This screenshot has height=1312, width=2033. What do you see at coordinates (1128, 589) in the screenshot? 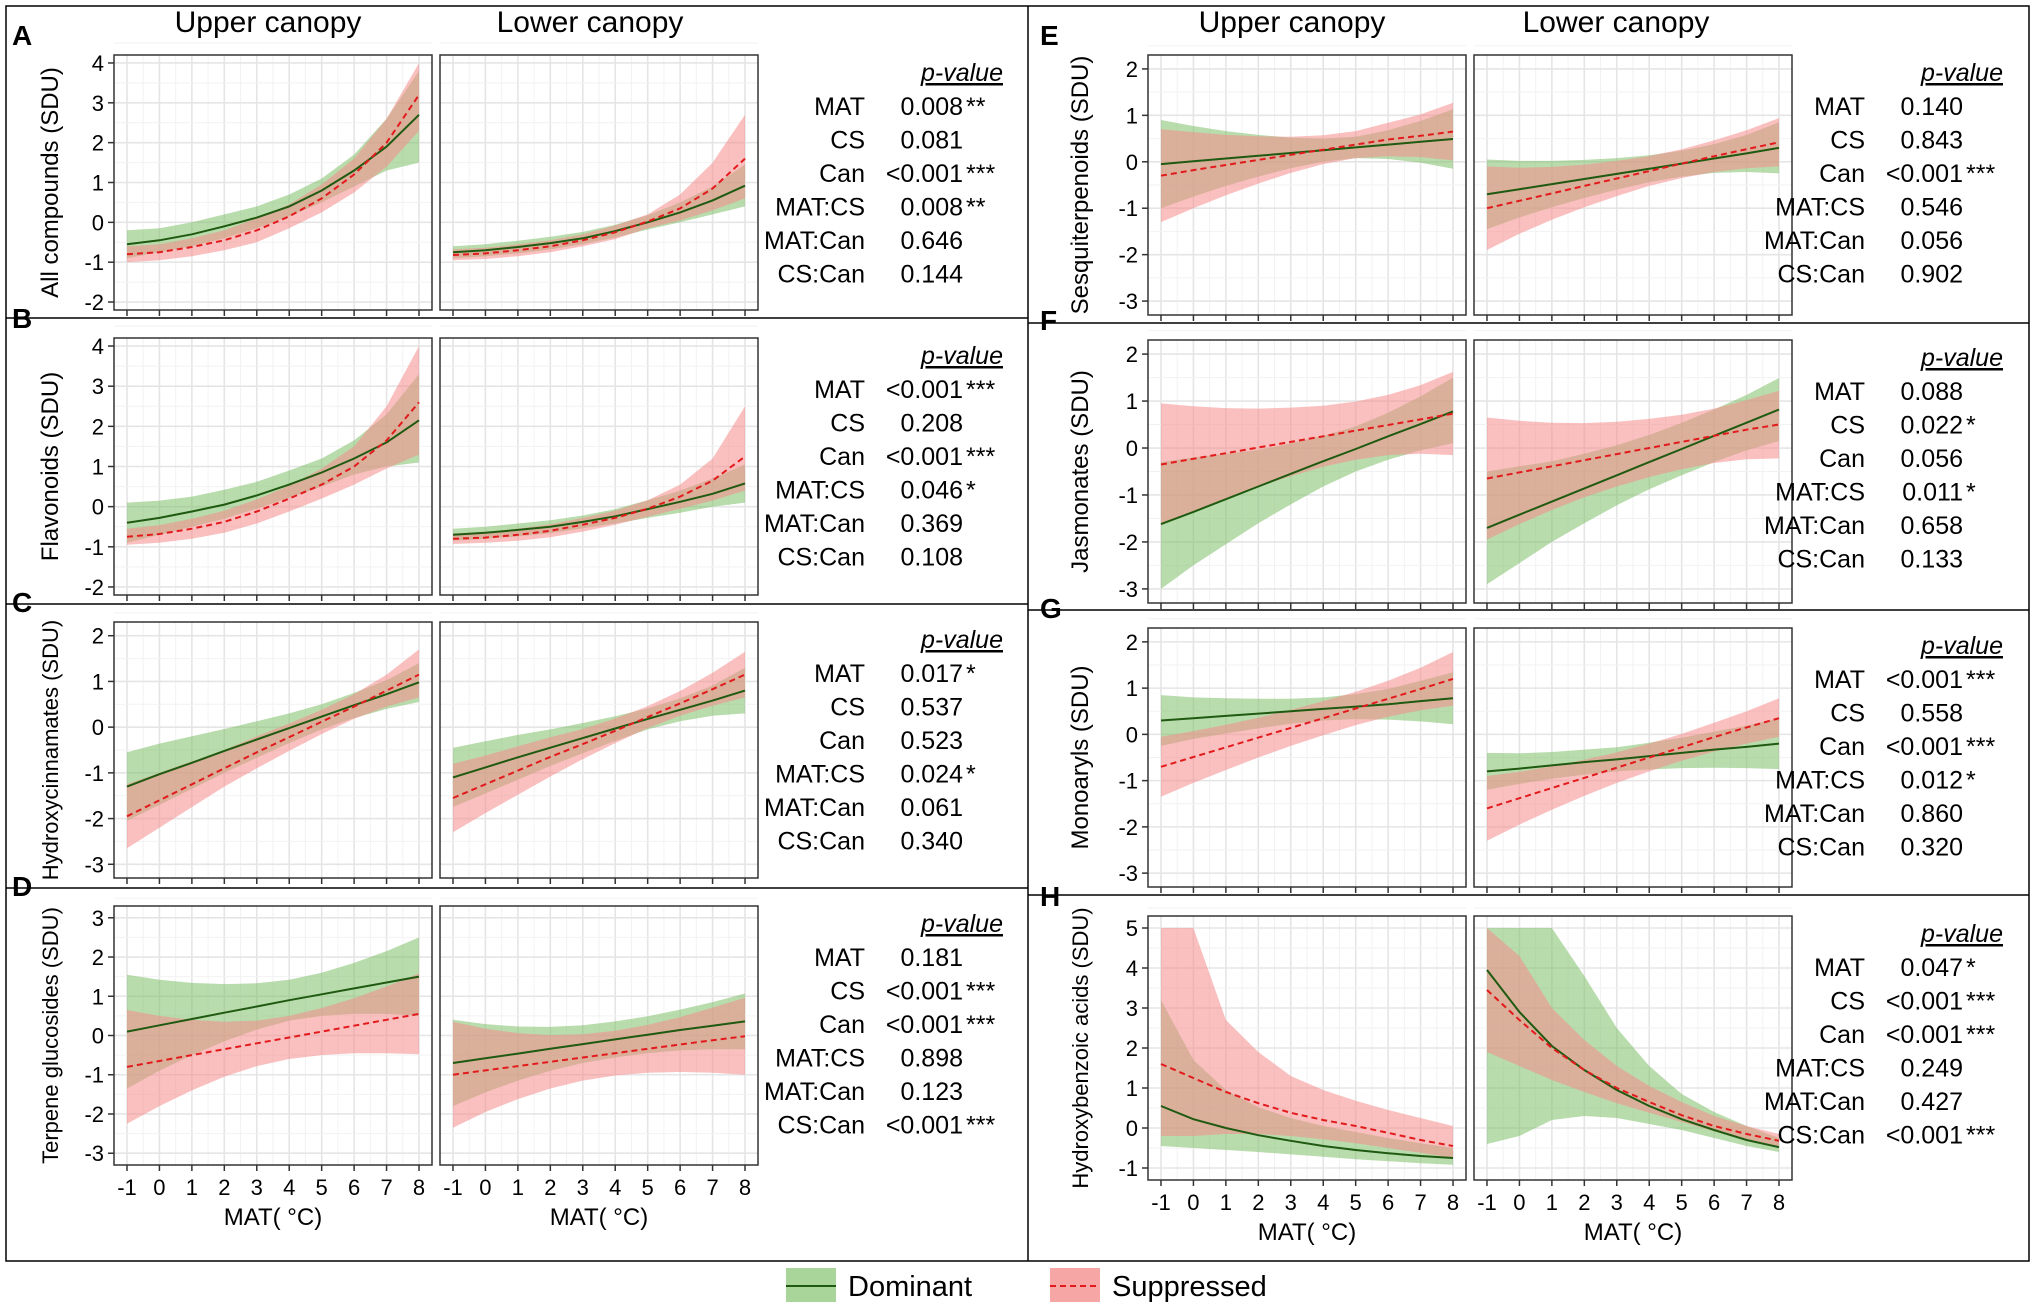
I see `y-tick-label: -3` at bounding box center [1128, 589].